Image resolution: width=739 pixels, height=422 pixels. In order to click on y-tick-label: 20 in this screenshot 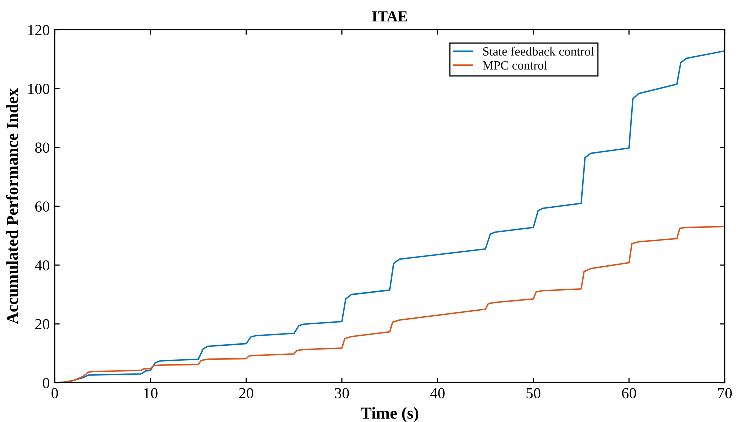, I will do `click(43, 324)`.